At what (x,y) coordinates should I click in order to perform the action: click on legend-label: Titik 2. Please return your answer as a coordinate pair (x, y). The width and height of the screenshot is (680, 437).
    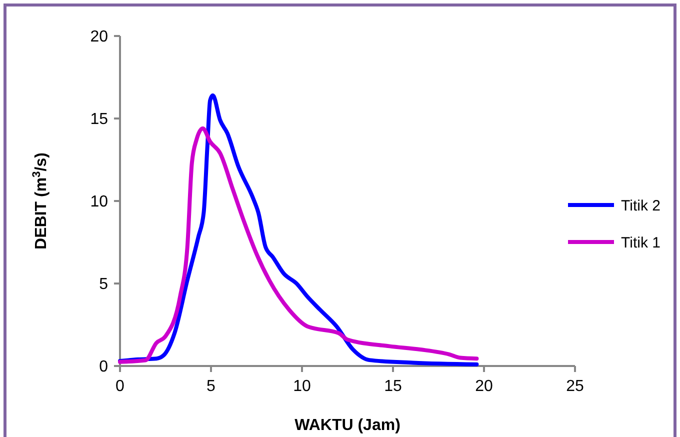
    Looking at the image, I should click on (640, 205).